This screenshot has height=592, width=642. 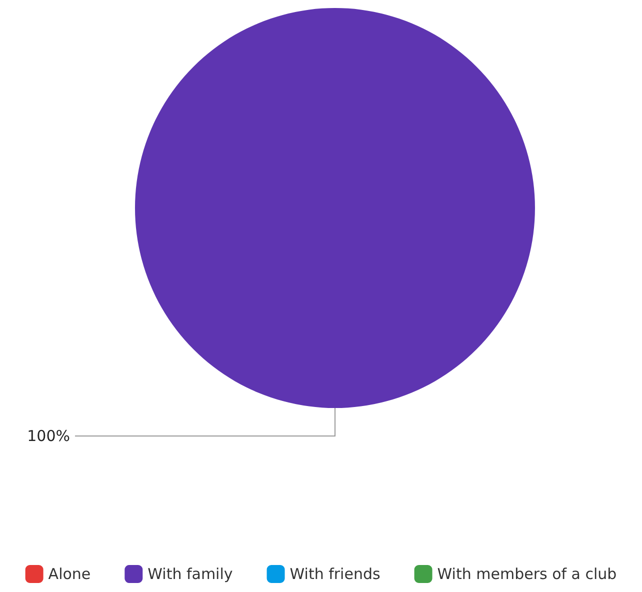 I want to click on legend-label: Alone, so click(x=69, y=574).